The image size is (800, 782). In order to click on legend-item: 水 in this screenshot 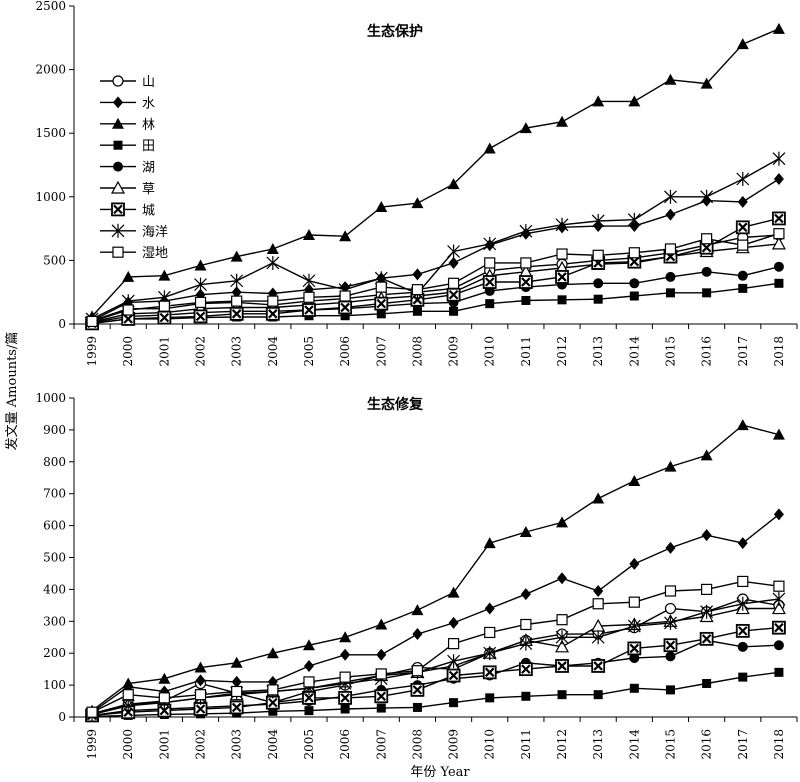, I will do `click(127, 103)`.